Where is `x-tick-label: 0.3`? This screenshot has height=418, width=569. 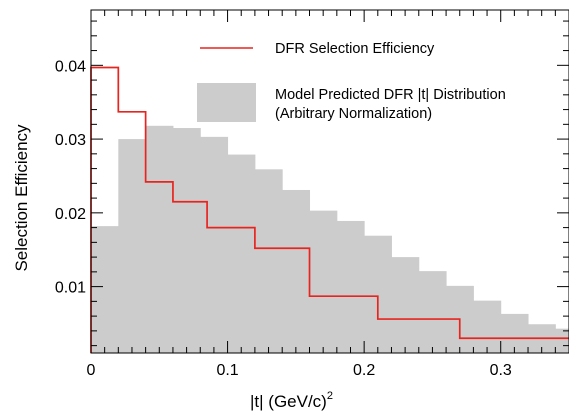 x-tick-label: 0.3 is located at coordinates (501, 370).